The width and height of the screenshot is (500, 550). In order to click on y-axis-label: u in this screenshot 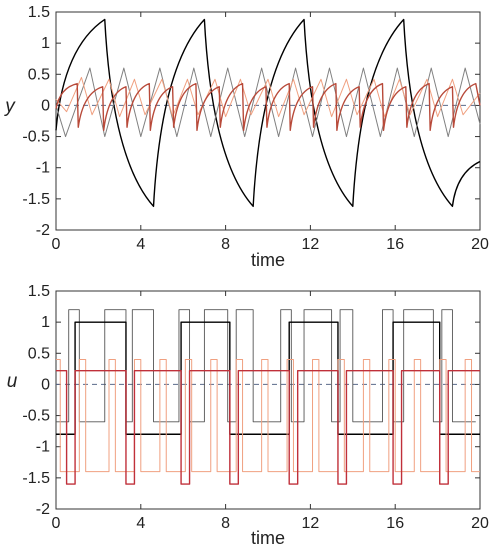, I will do `click(12, 381)`.